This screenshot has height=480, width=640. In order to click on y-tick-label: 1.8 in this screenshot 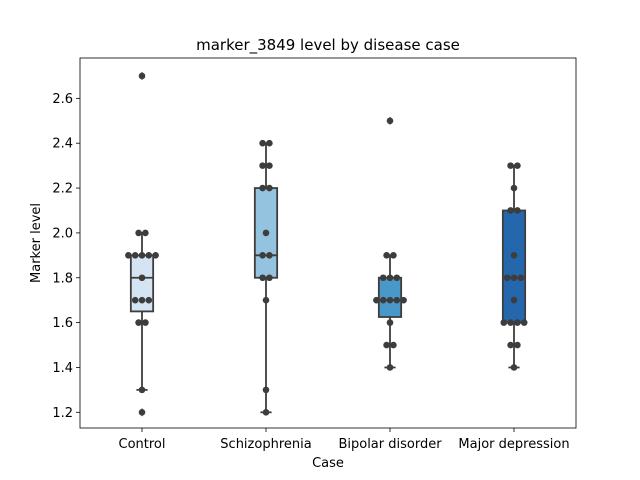, I will do `click(62, 278)`.